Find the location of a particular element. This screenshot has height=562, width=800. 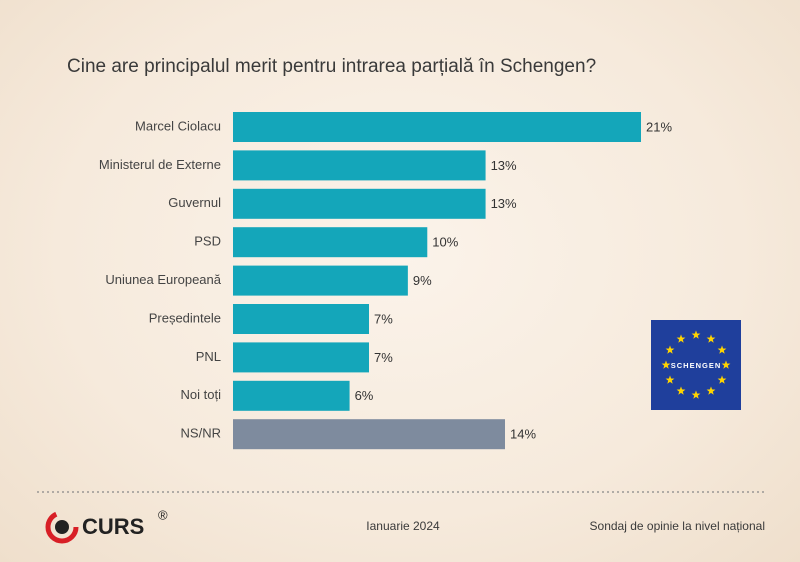

logo-text: CURS is located at coordinates (113, 526).